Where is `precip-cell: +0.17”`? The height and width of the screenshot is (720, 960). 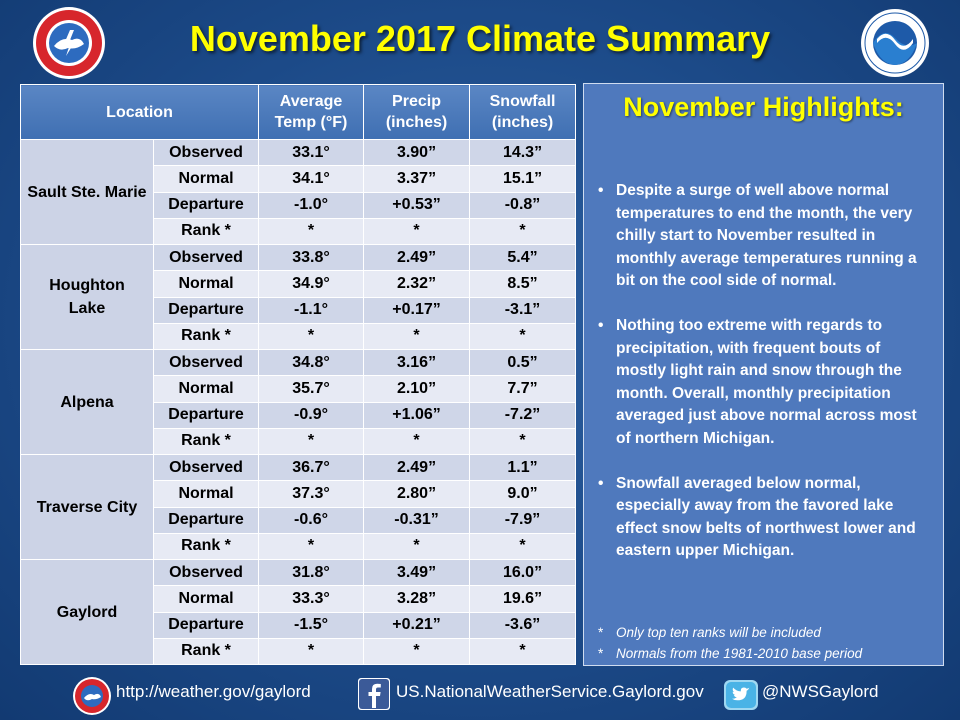 precip-cell: +0.17” is located at coordinates (417, 310).